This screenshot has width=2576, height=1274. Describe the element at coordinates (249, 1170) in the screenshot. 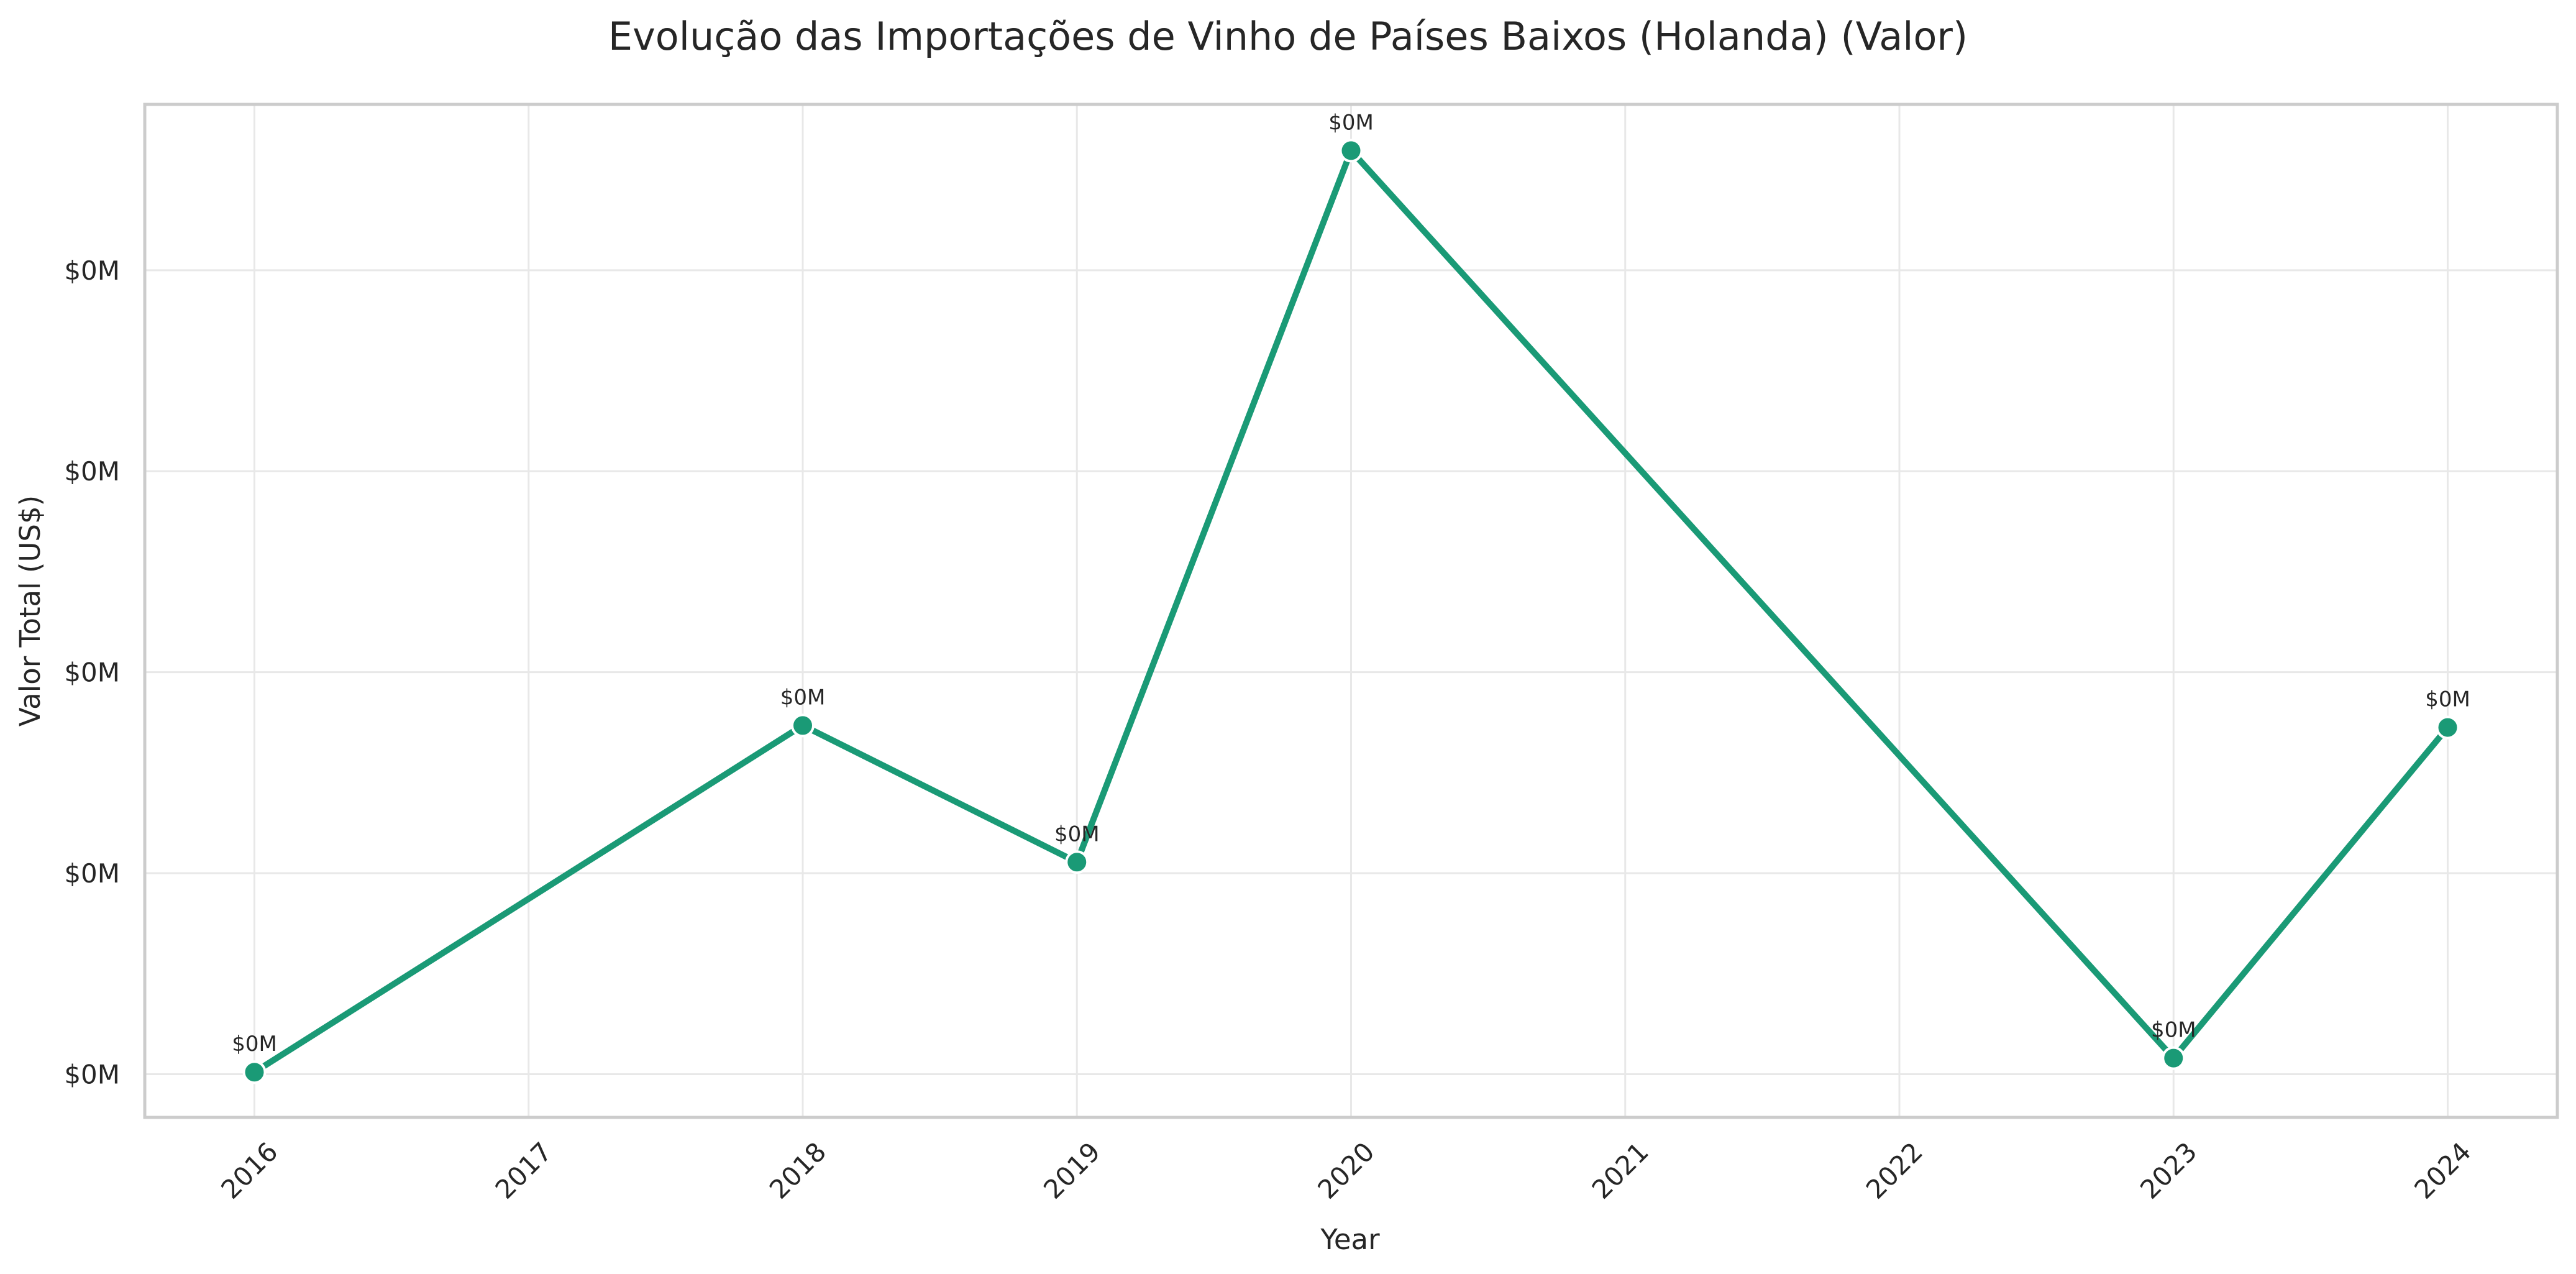

I see `x-tick-label: 2016` at that location.